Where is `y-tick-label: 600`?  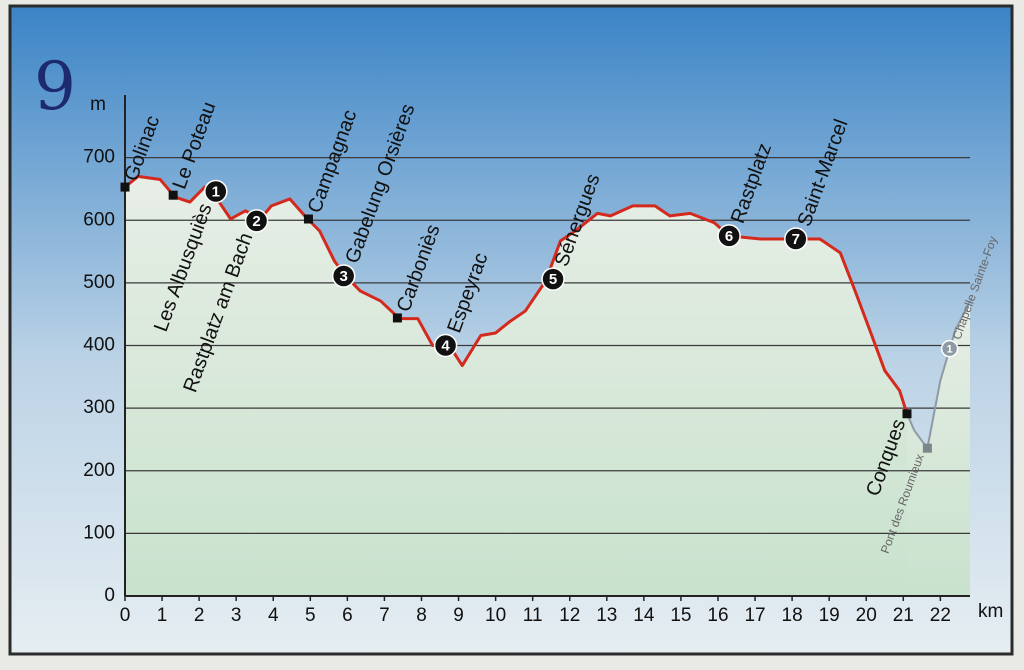 y-tick-label: 600 is located at coordinates (99, 219).